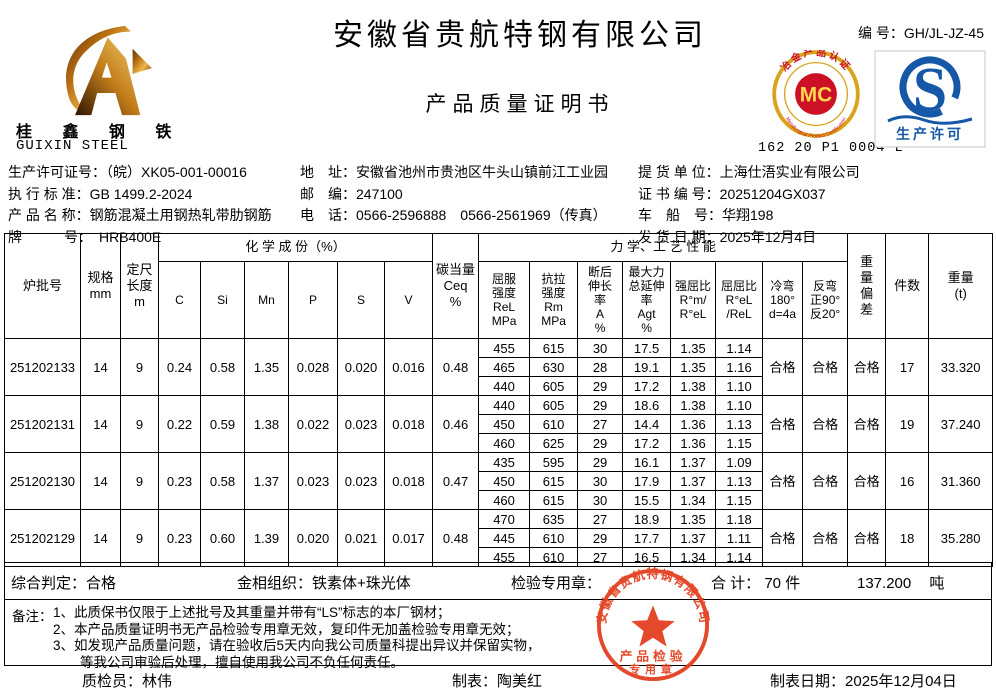  I want to click on info-line: 车 船 号：华翔198, so click(749, 216).